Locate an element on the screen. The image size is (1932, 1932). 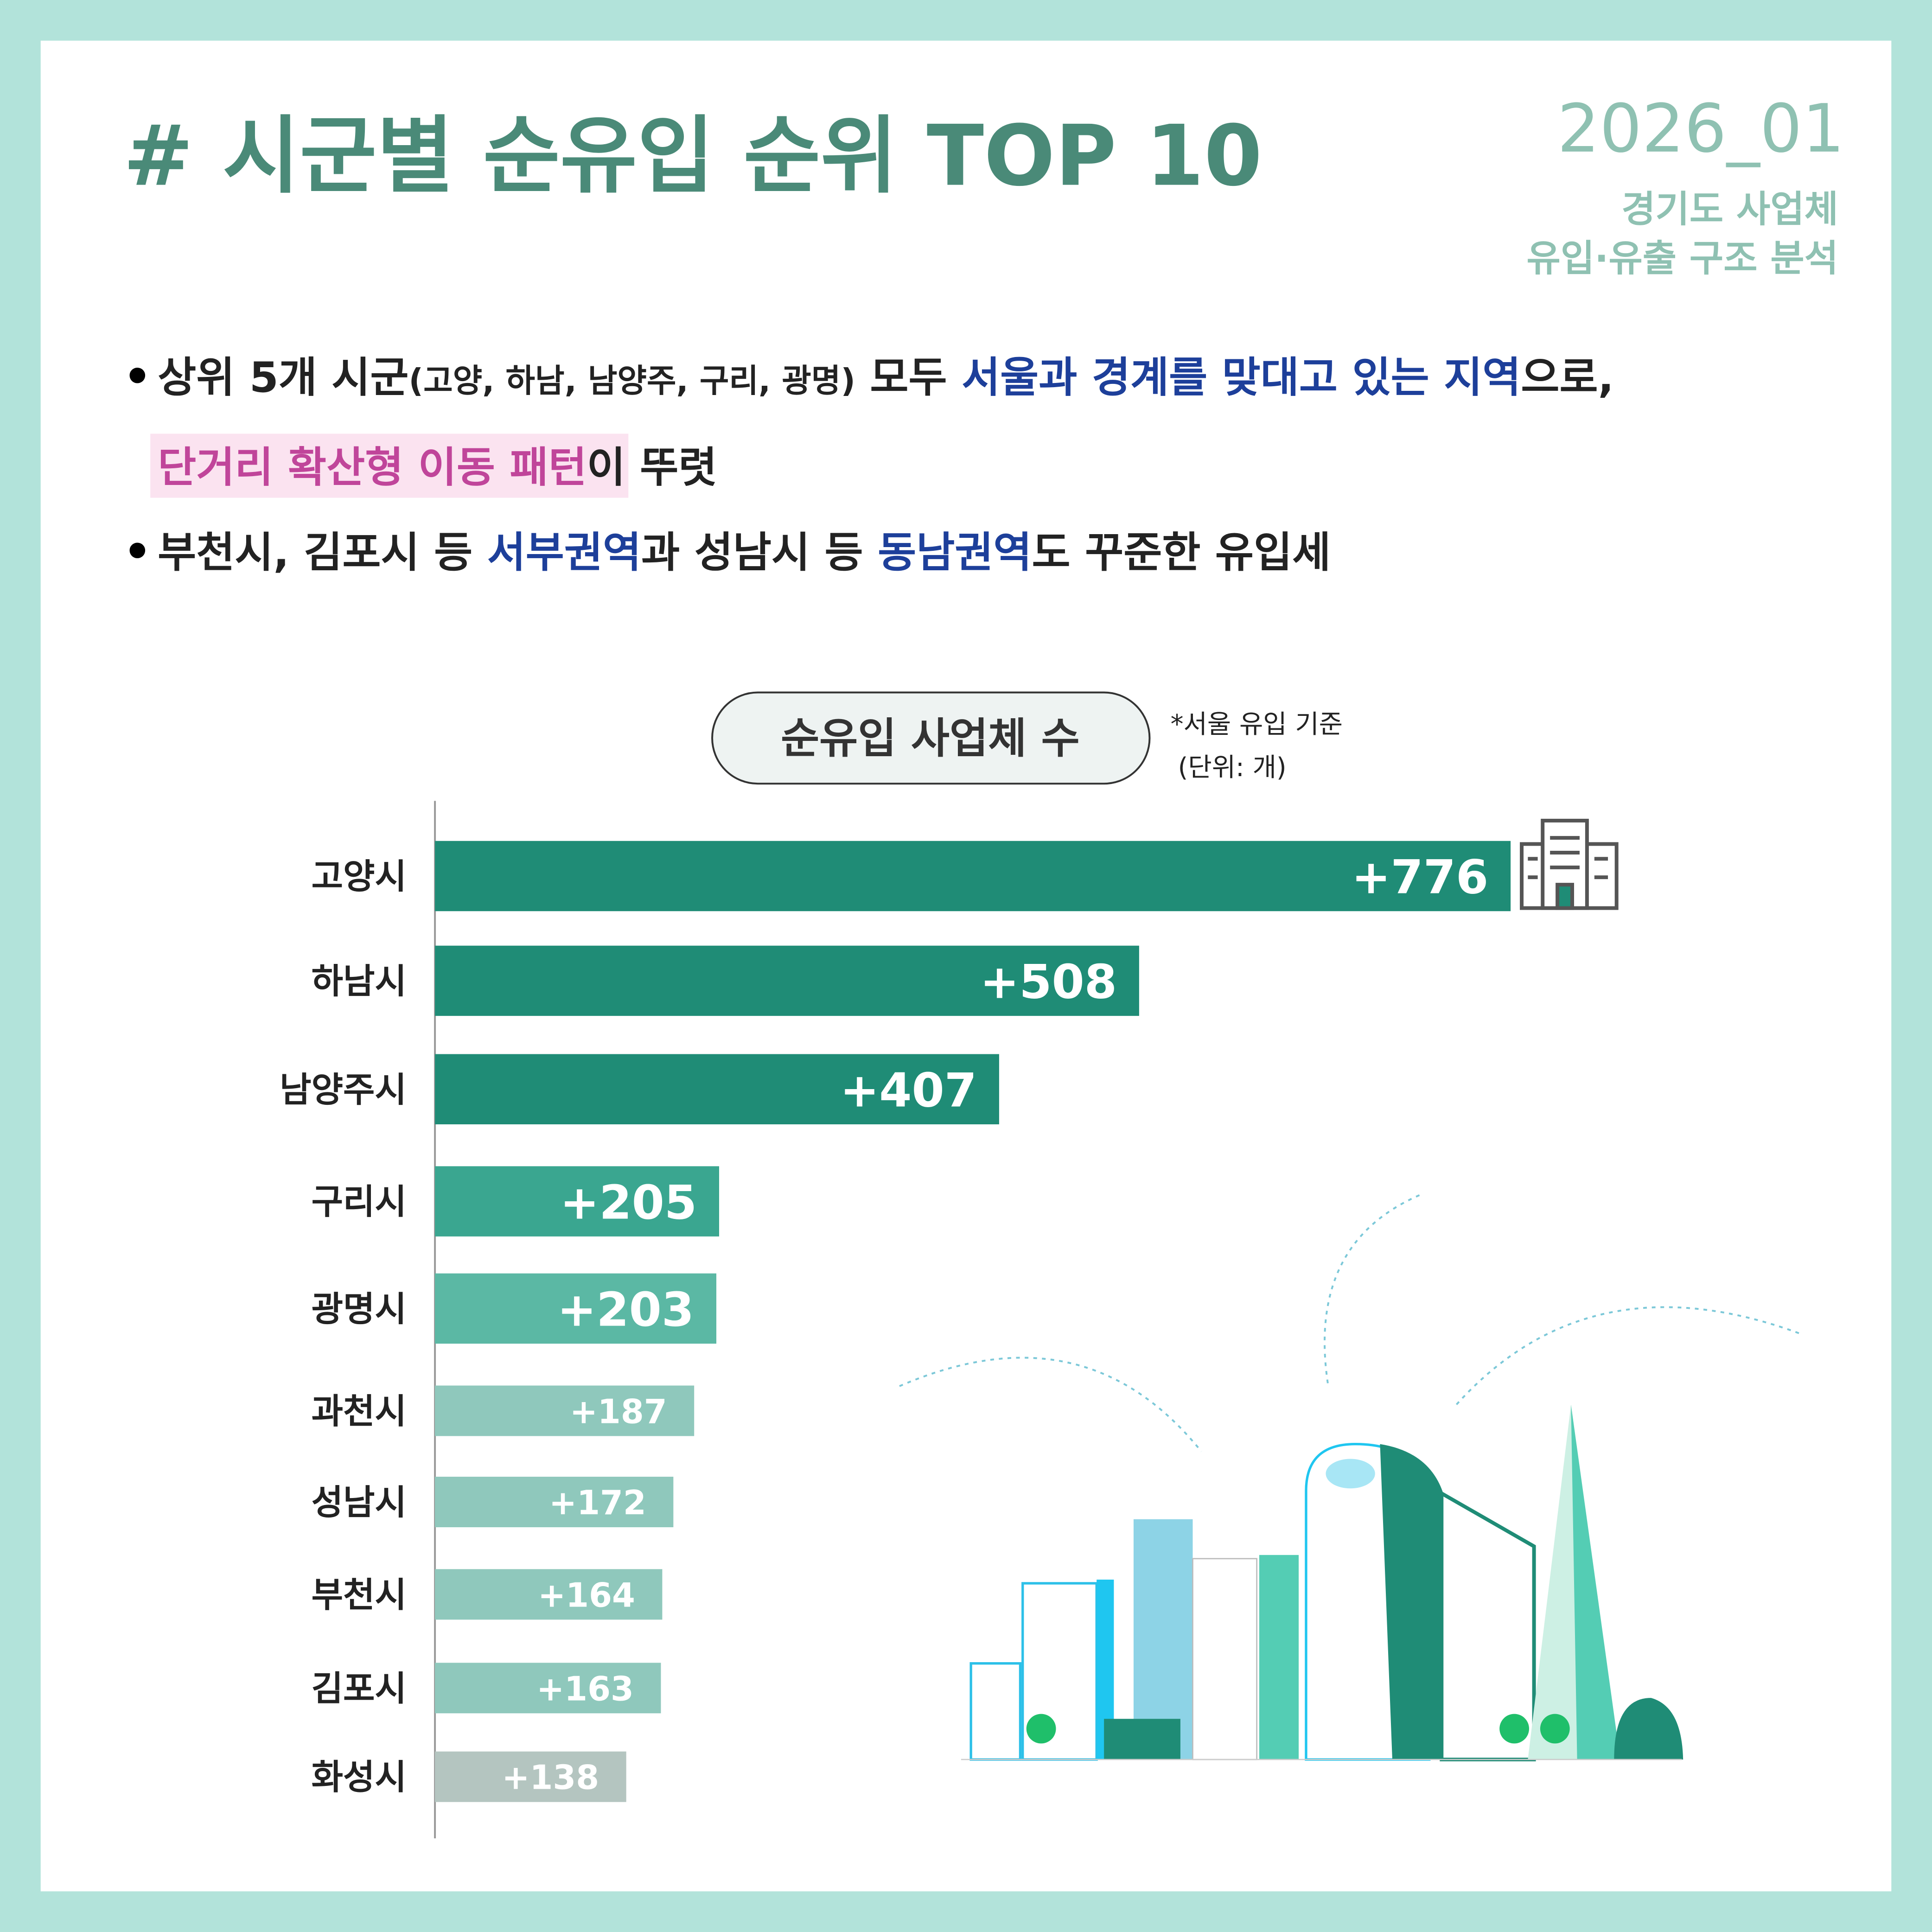
category-label: 부천시 is located at coordinates (359, 1595).